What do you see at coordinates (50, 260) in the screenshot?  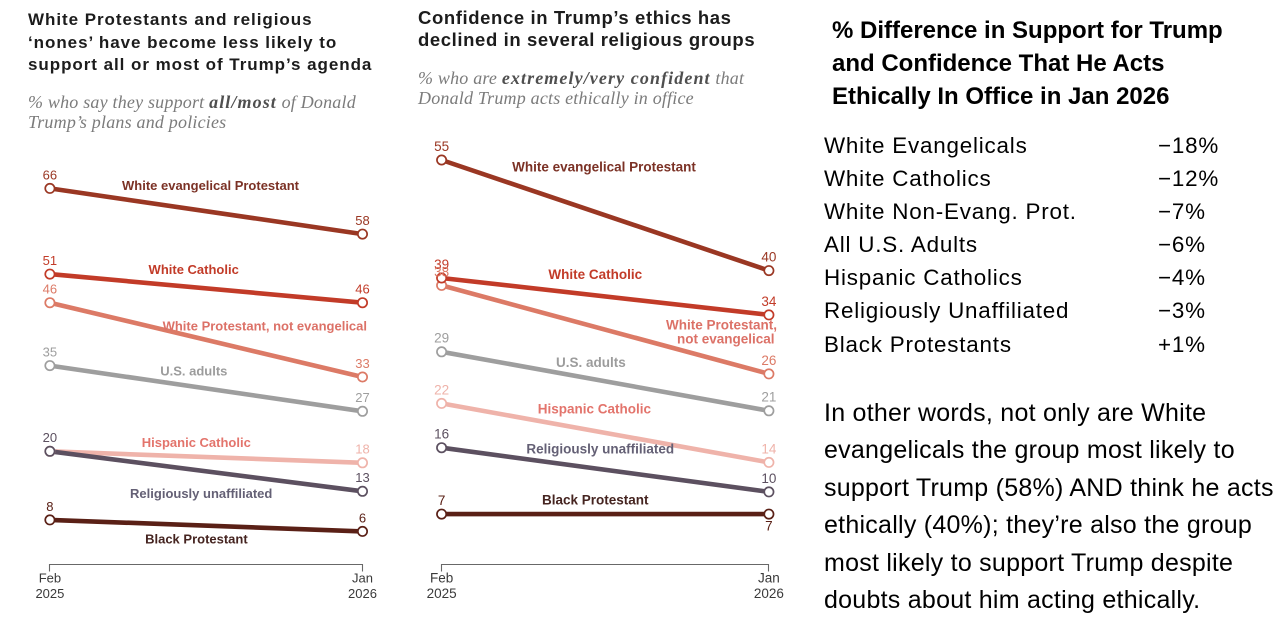 I see `svg-text: 51` at bounding box center [50, 260].